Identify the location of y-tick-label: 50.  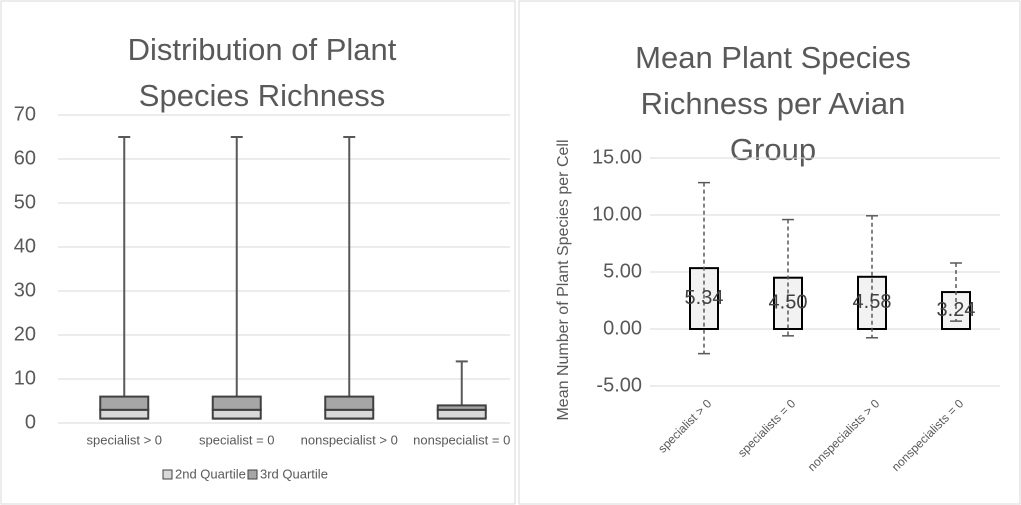
(25, 202).